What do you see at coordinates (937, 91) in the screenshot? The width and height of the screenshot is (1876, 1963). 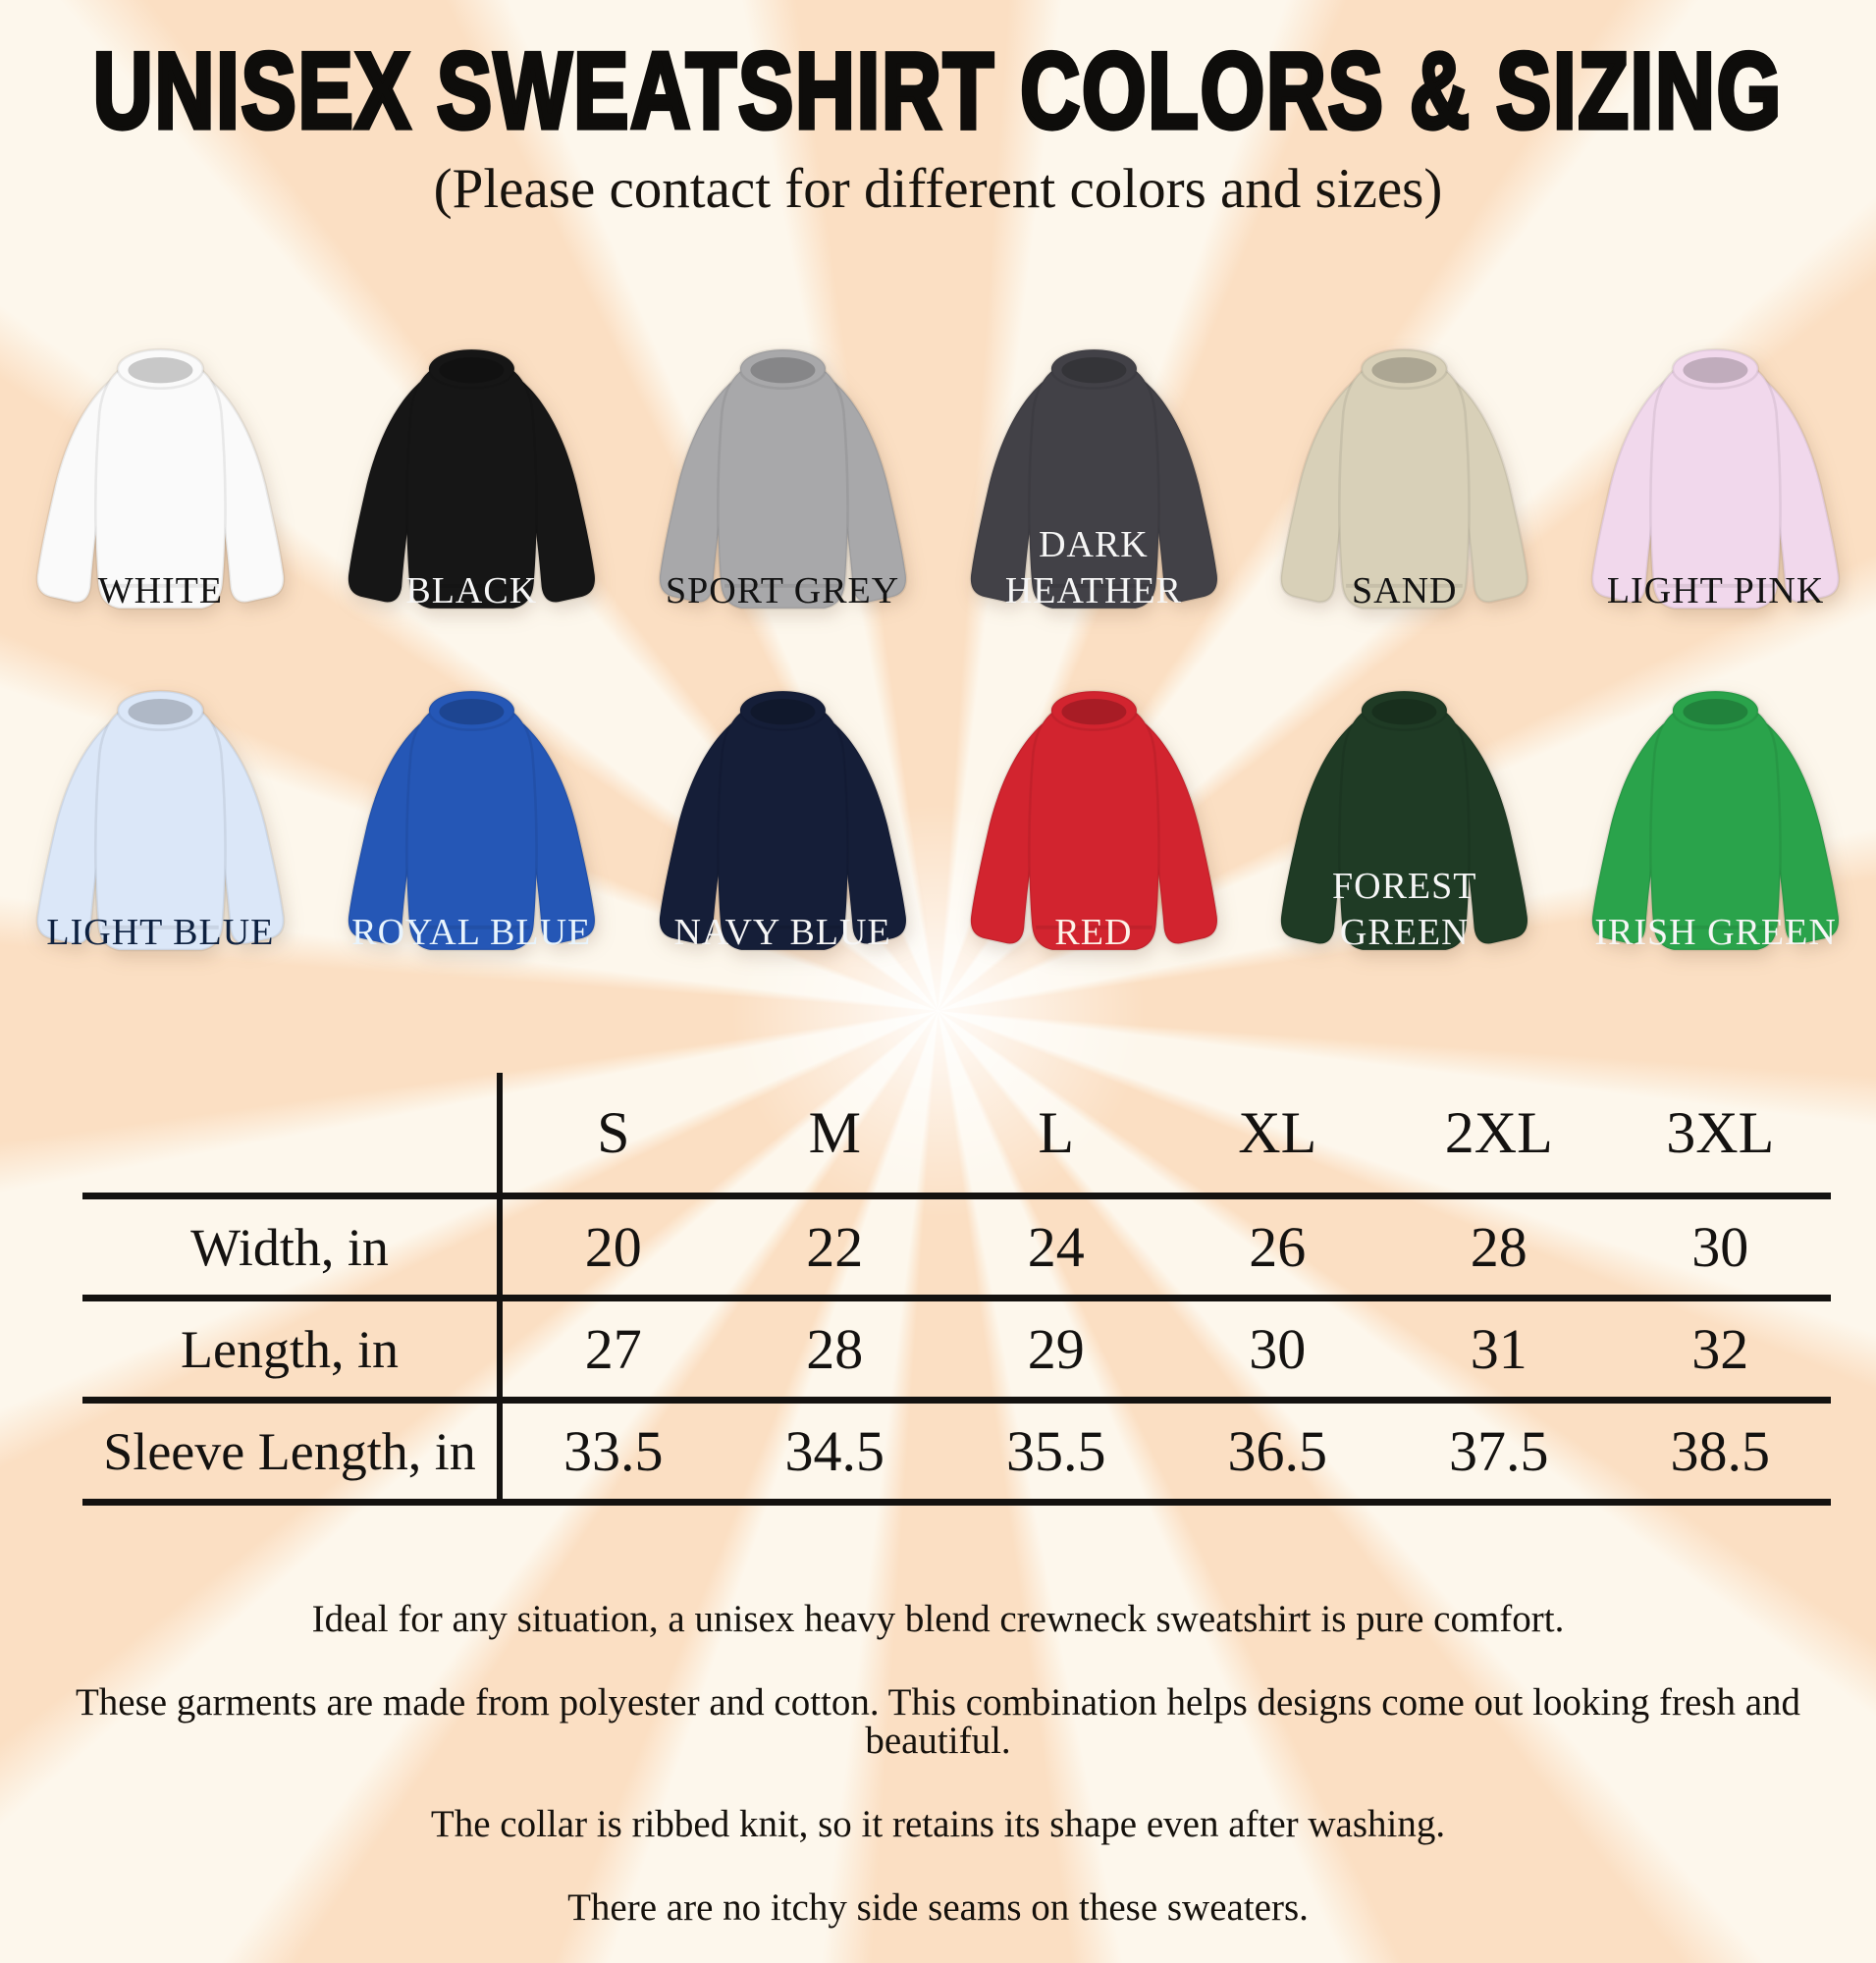 I see `page-title: UNISEX SWEATSHIRT COLORS & SIZING` at bounding box center [937, 91].